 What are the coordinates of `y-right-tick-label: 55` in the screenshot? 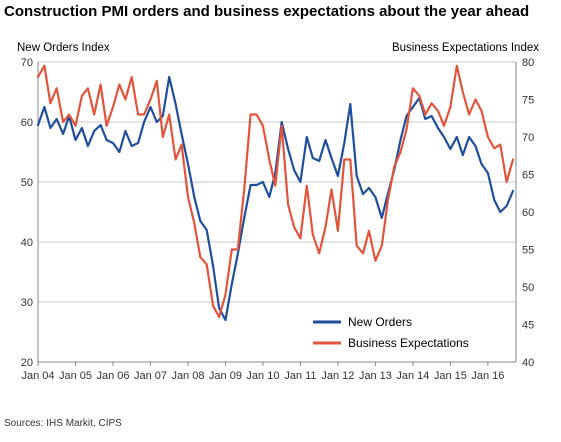 It's located at (528, 251).